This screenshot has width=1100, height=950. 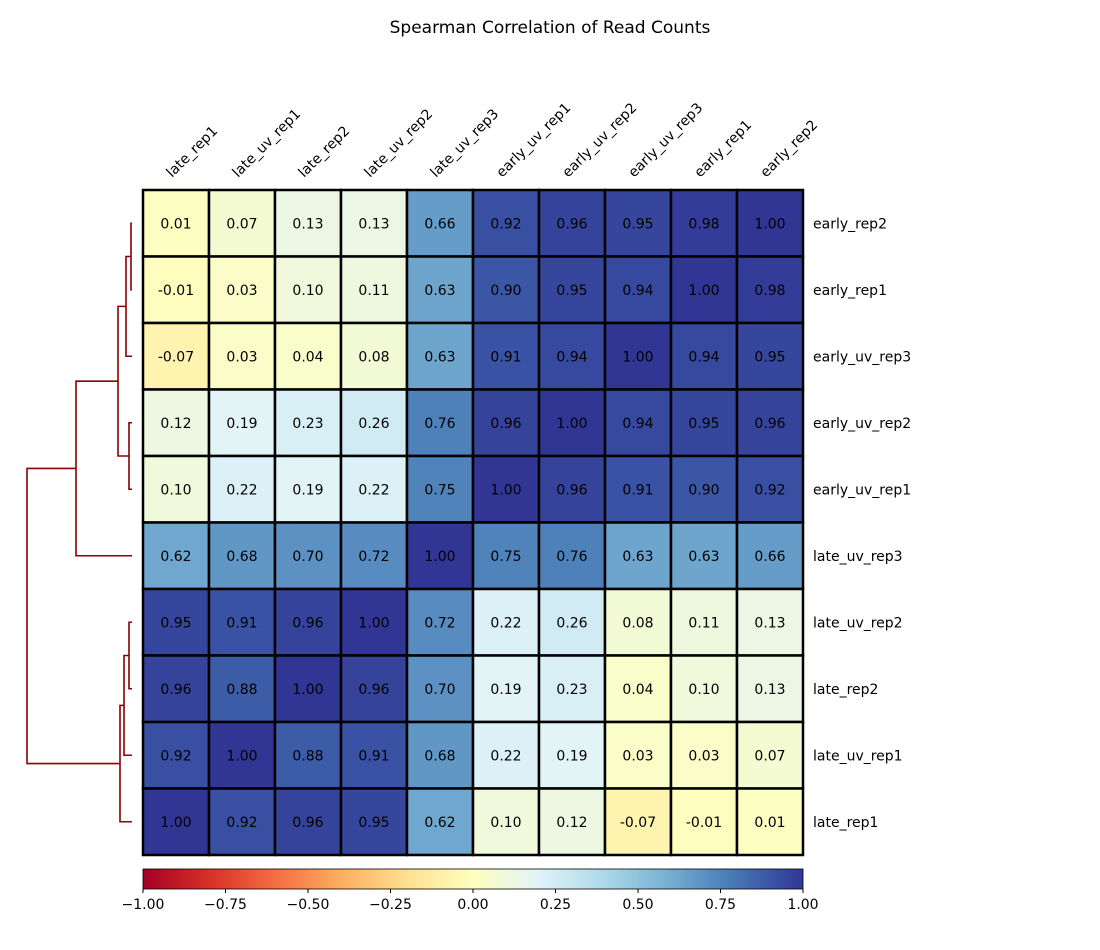 I want to click on row-label: late_rep1, so click(x=845, y=823).